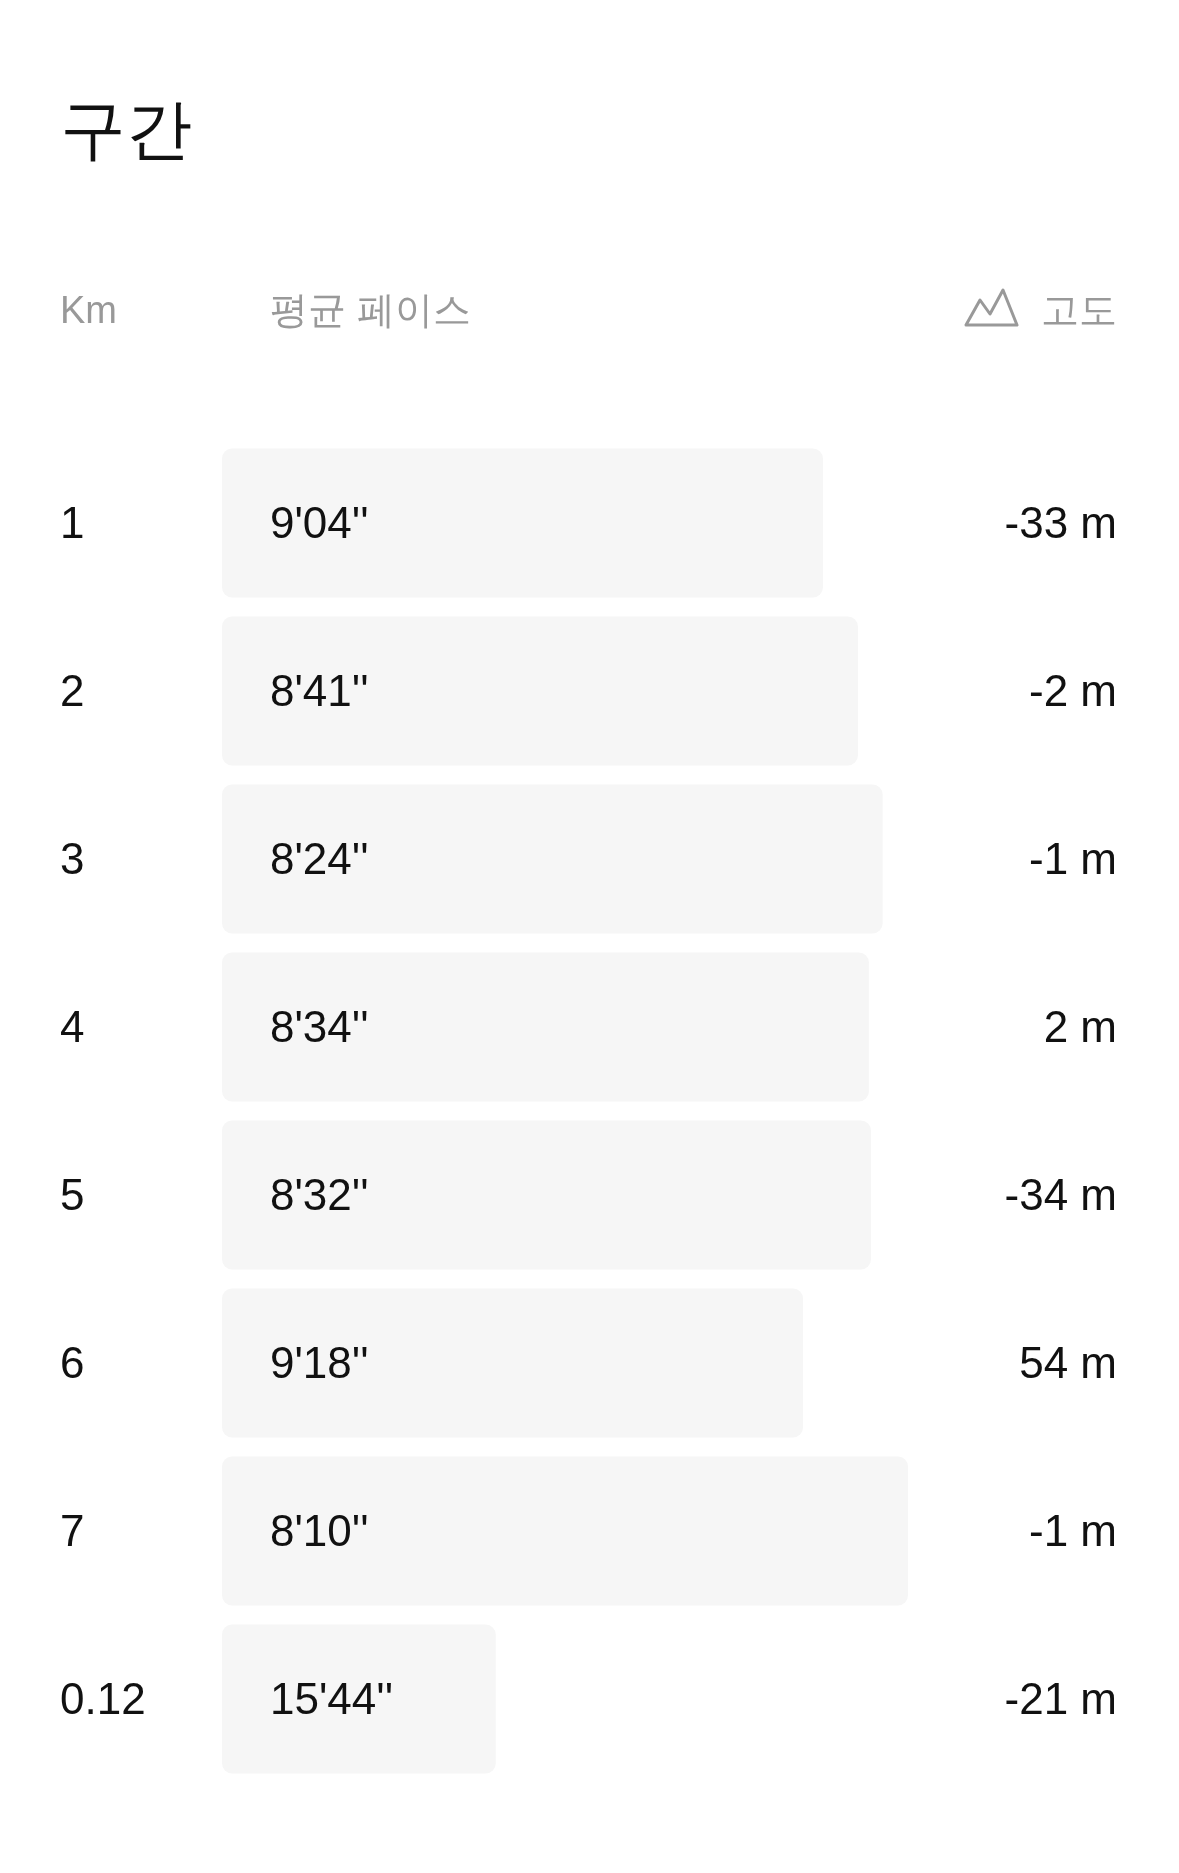 This screenshot has width=1179, height=1873. Describe the element at coordinates (319, 1026) in the screenshot. I see `annotation: 8'34''` at that location.